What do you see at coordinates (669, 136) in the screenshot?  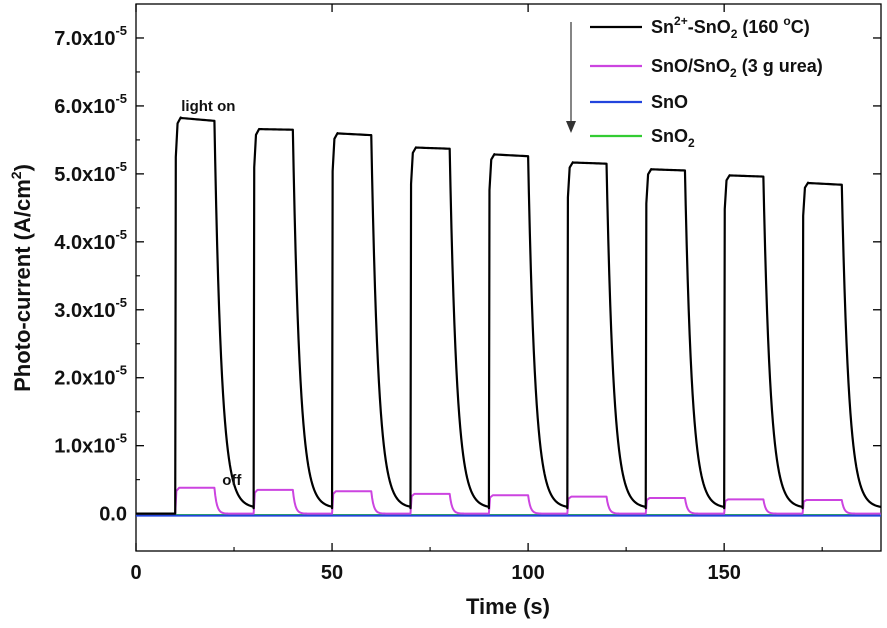 I see `legend-sno2-a: SnO` at bounding box center [669, 136].